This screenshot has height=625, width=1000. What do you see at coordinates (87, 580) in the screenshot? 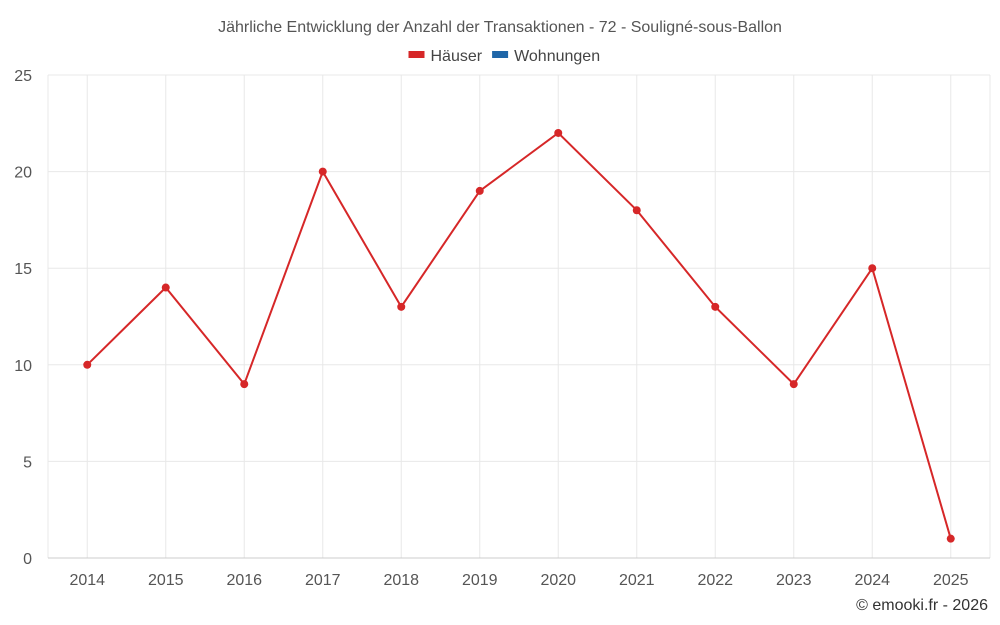
I see `x-tick-label: 2014` at bounding box center [87, 580].